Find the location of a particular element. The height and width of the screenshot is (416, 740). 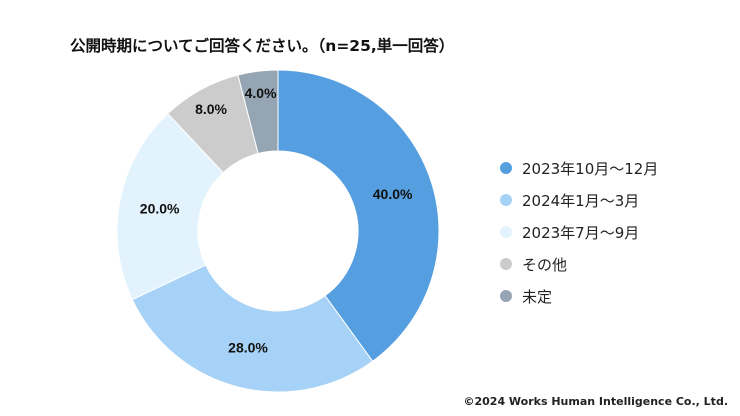

data-label: 4.0% is located at coordinates (261, 93).